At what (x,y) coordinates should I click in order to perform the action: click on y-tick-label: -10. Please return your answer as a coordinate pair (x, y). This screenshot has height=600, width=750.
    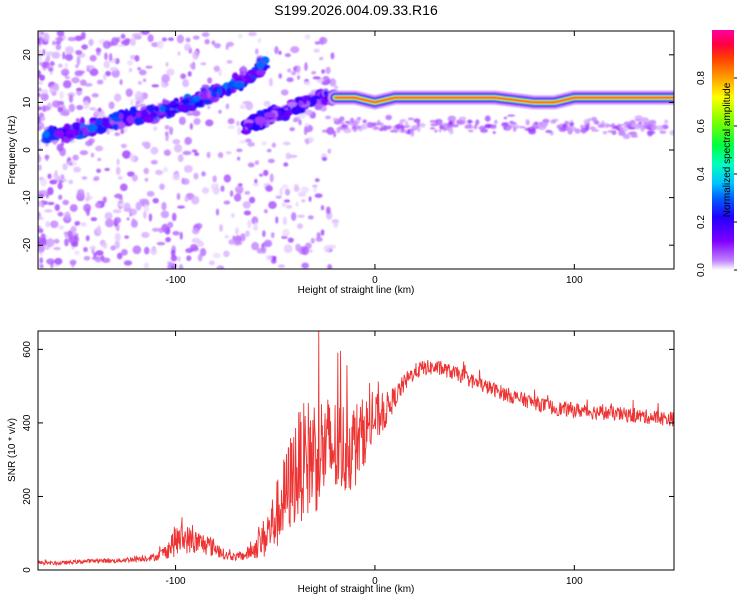
    Looking at the image, I should click on (27, 197).